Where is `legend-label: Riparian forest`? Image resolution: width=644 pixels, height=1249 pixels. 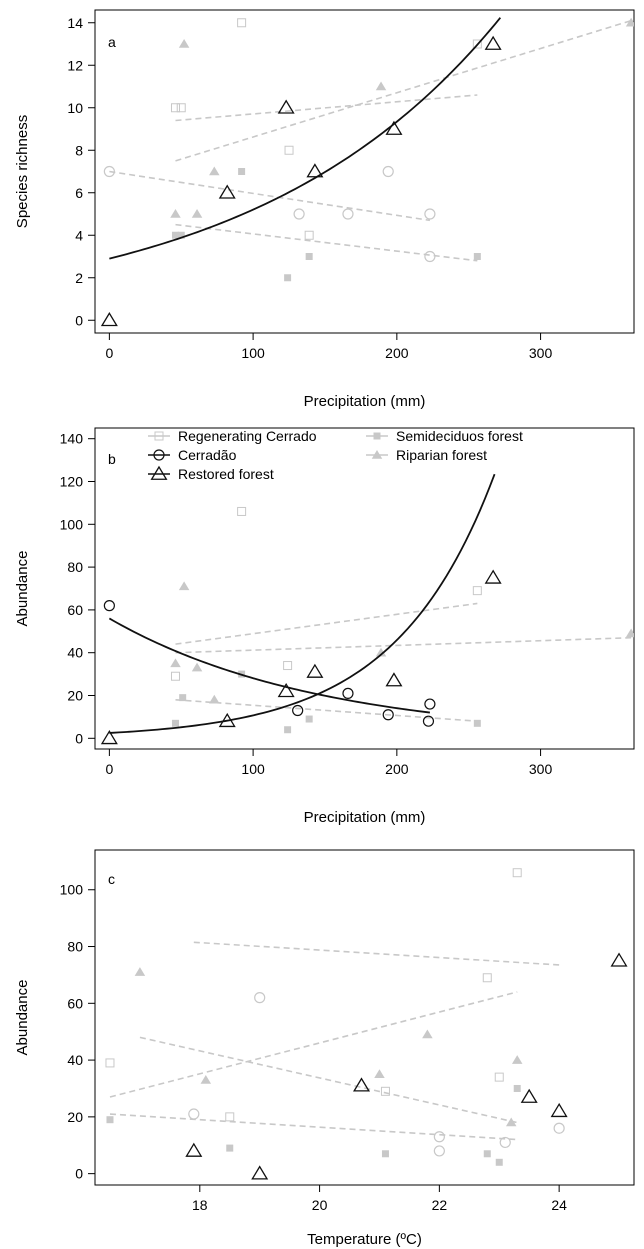 legend-label: Riparian forest is located at coordinates (441, 455).